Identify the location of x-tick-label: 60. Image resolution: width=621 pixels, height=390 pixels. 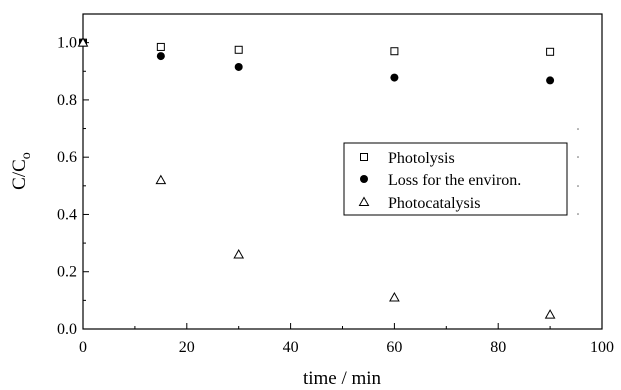
(394, 347).